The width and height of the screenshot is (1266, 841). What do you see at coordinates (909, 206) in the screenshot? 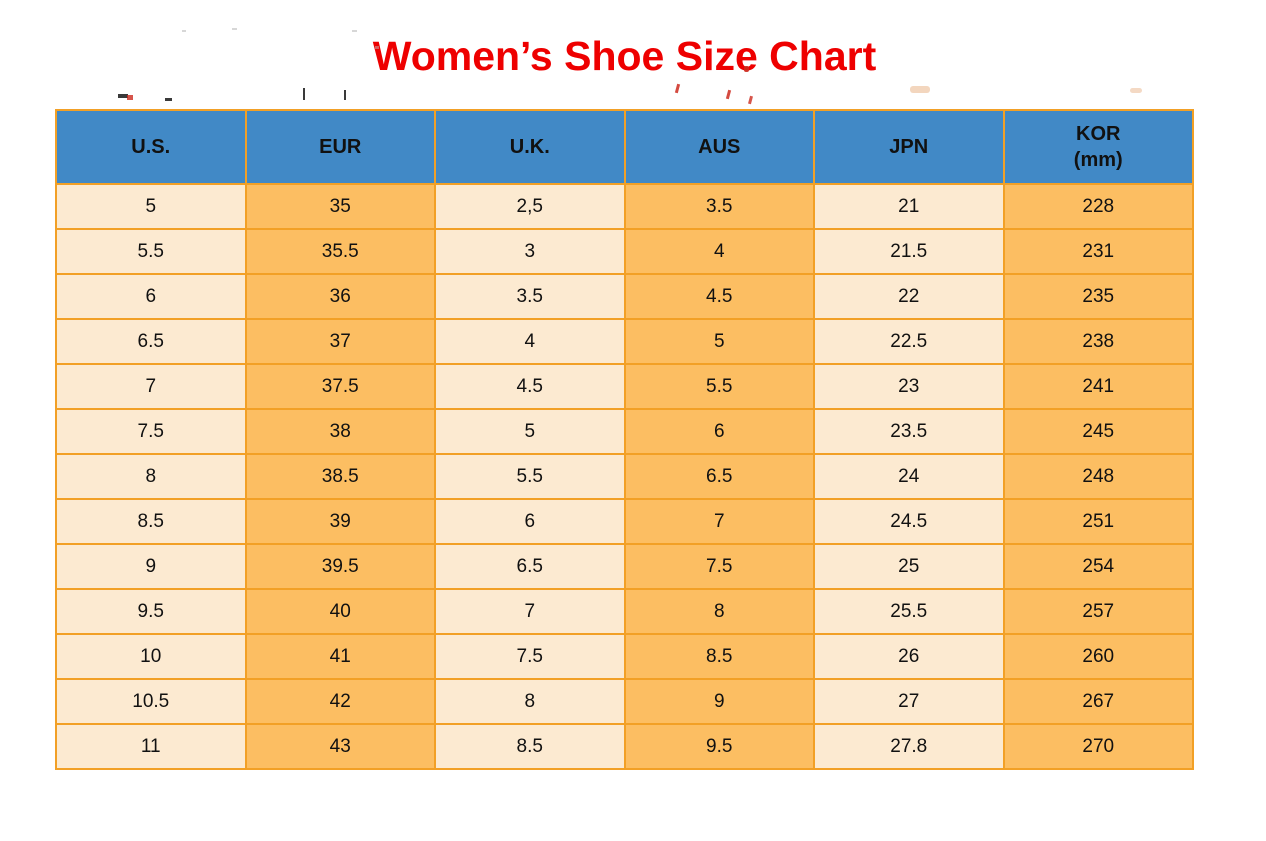
I see `cell-jpn: 21` at bounding box center [909, 206].